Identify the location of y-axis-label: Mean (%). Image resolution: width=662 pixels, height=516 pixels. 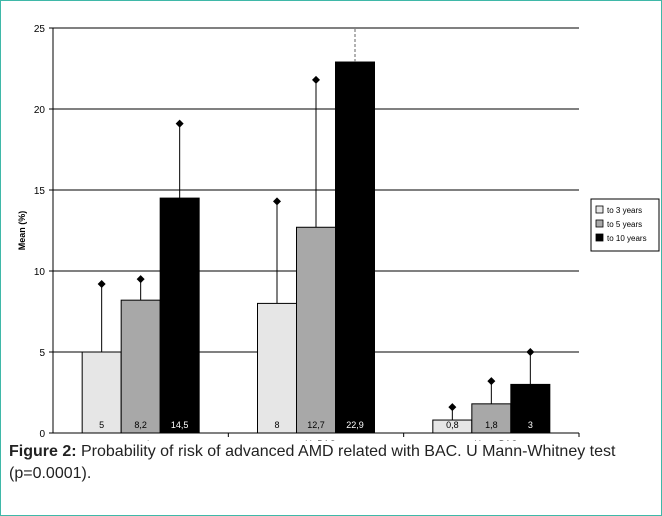
(22, 231).